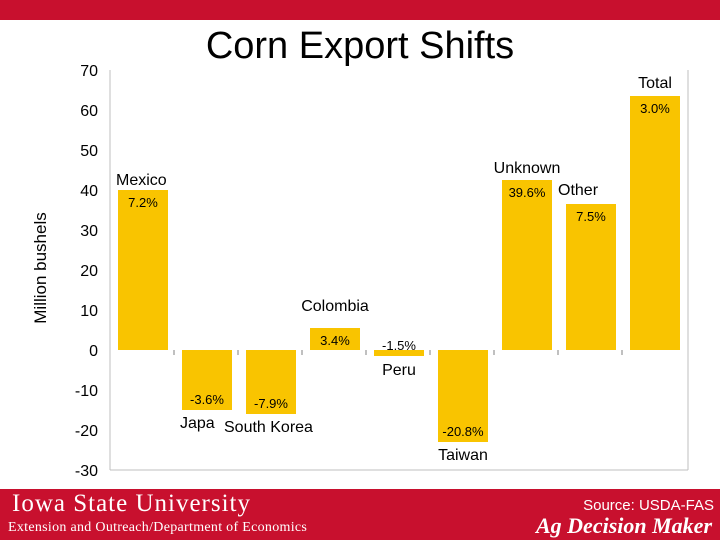  I want to click on bar-percent-label: 7.5%, so click(591, 216).